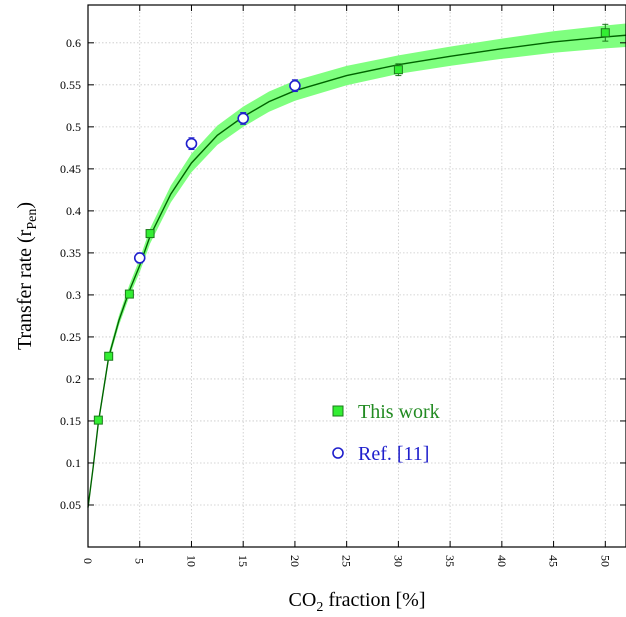 The image size is (626, 617). Describe the element at coordinates (73, 211) in the screenshot. I see `y-tick-label: 0.4` at that location.